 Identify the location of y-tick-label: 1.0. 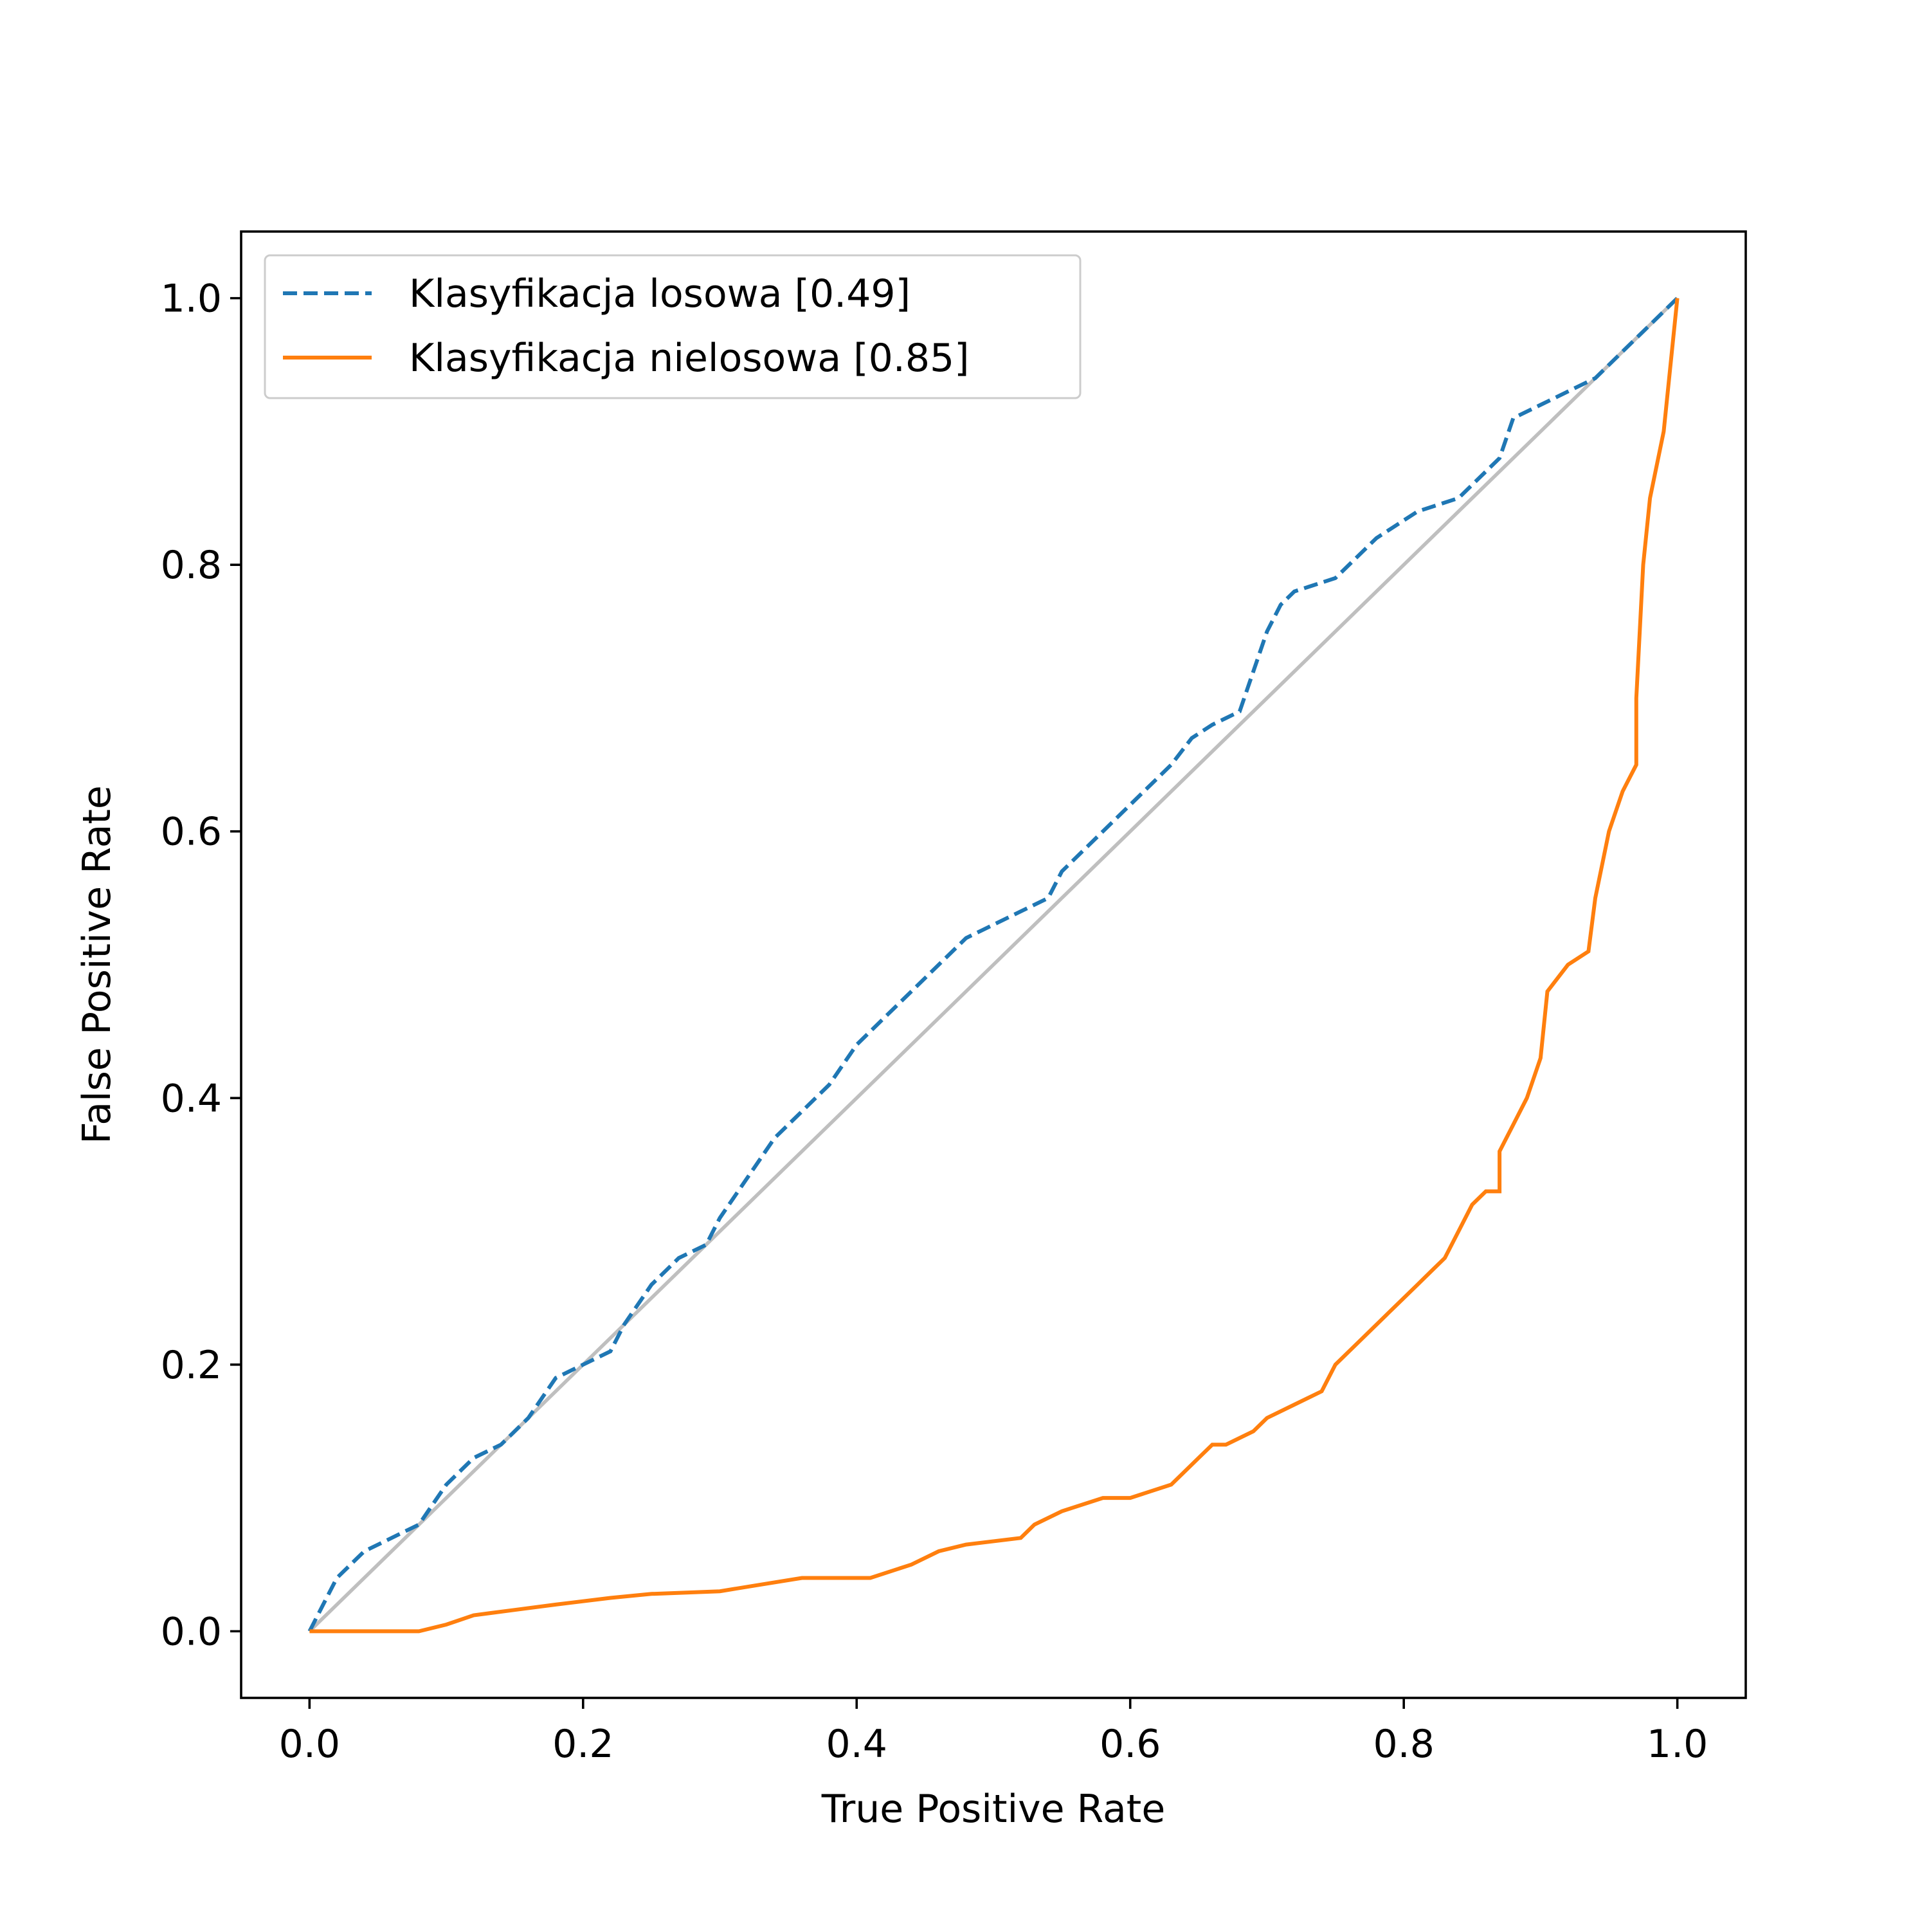
(191, 300).